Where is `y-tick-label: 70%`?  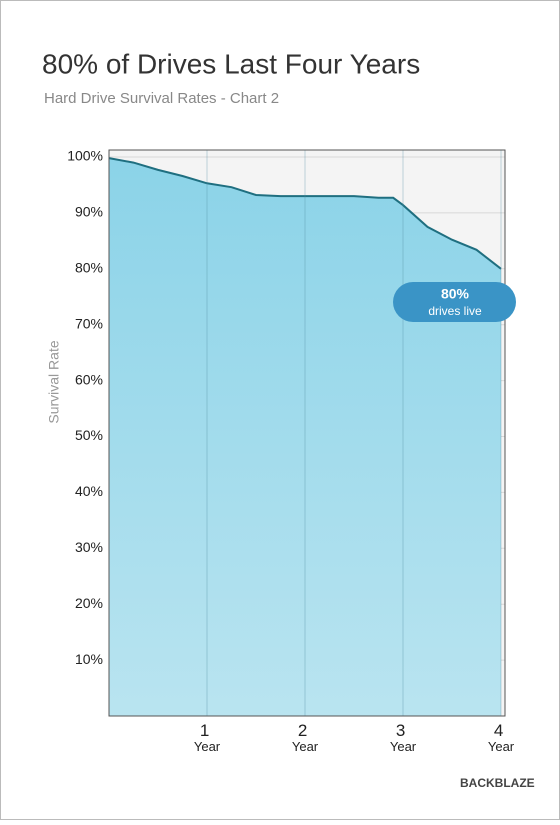
y-tick-label: 70% is located at coordinates (89, 323).